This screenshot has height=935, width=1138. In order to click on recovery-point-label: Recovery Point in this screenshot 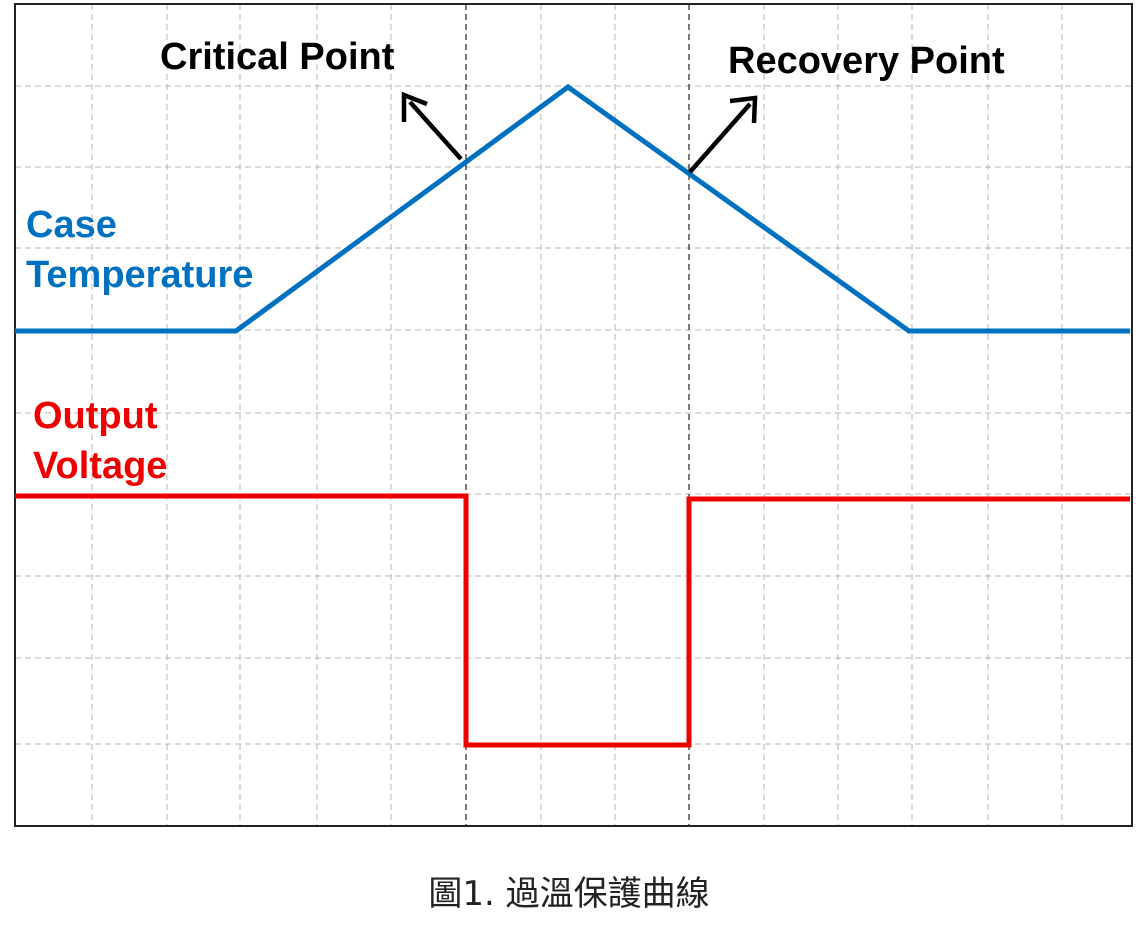, I will do `click(866, 61)`.